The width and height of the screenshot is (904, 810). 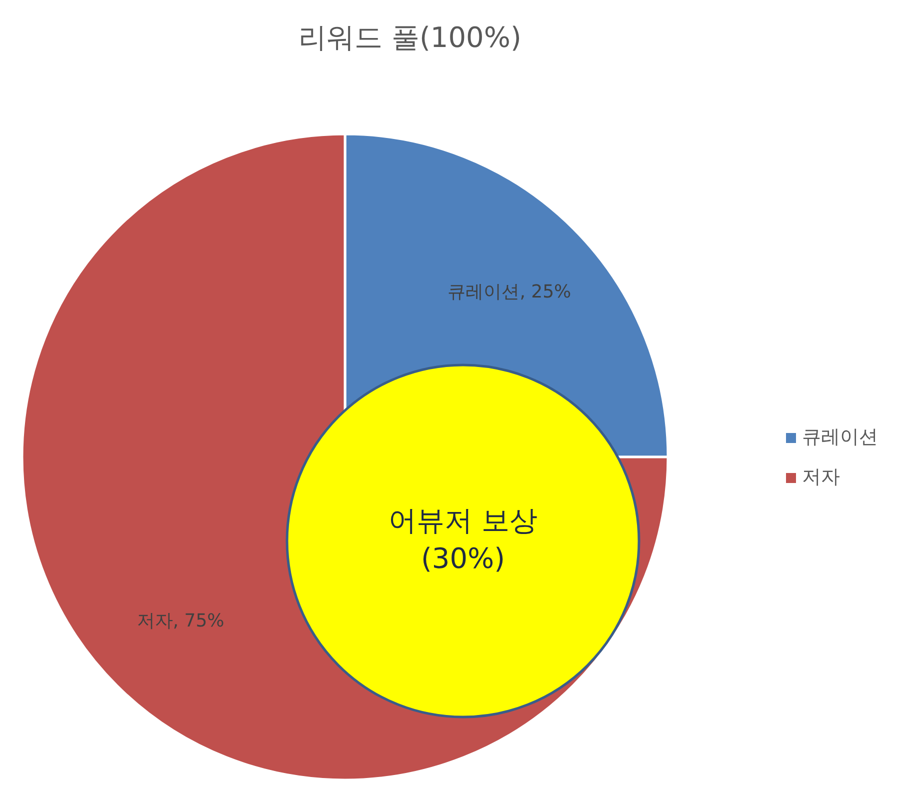 I want to click on legend-label: 큐레이션, so click(x=840, y=437).